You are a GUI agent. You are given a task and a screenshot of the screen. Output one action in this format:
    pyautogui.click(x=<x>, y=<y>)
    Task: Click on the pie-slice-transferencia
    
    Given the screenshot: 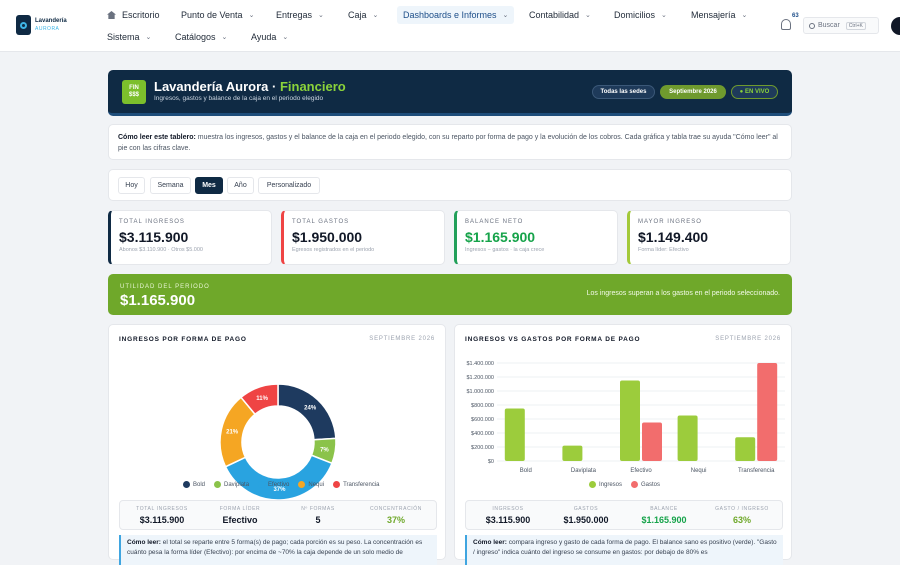 What is the action you would take?
    pyautogui.click(x=259, y=399)
    